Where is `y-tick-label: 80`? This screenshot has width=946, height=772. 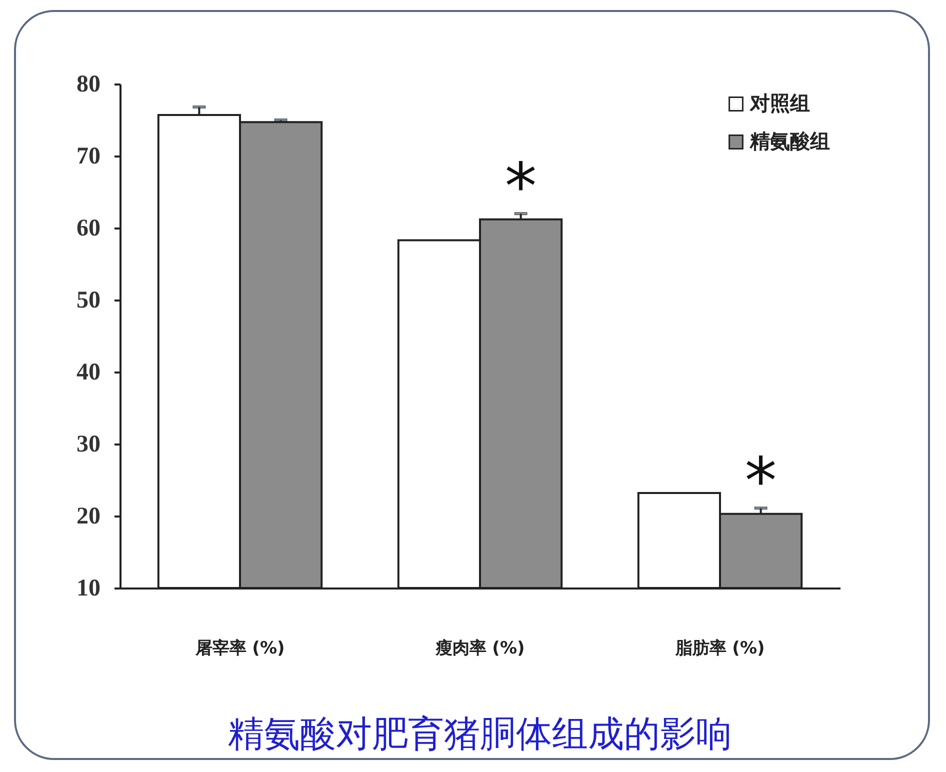 y-tick-label: 80 is located at coordinates (88, 85).